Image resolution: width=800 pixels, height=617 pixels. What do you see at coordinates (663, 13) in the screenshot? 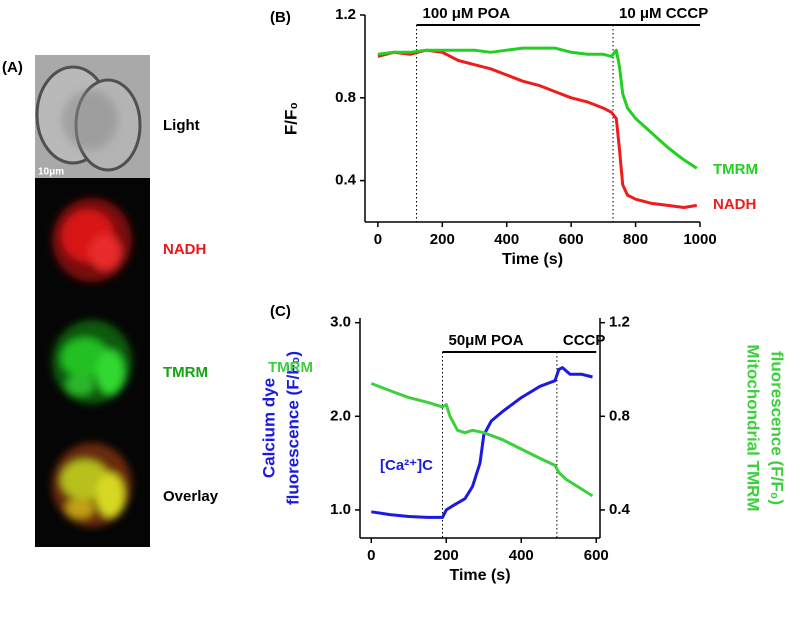
I see `event-label: 10 μM CCCP` at bounding box center [663, 13].